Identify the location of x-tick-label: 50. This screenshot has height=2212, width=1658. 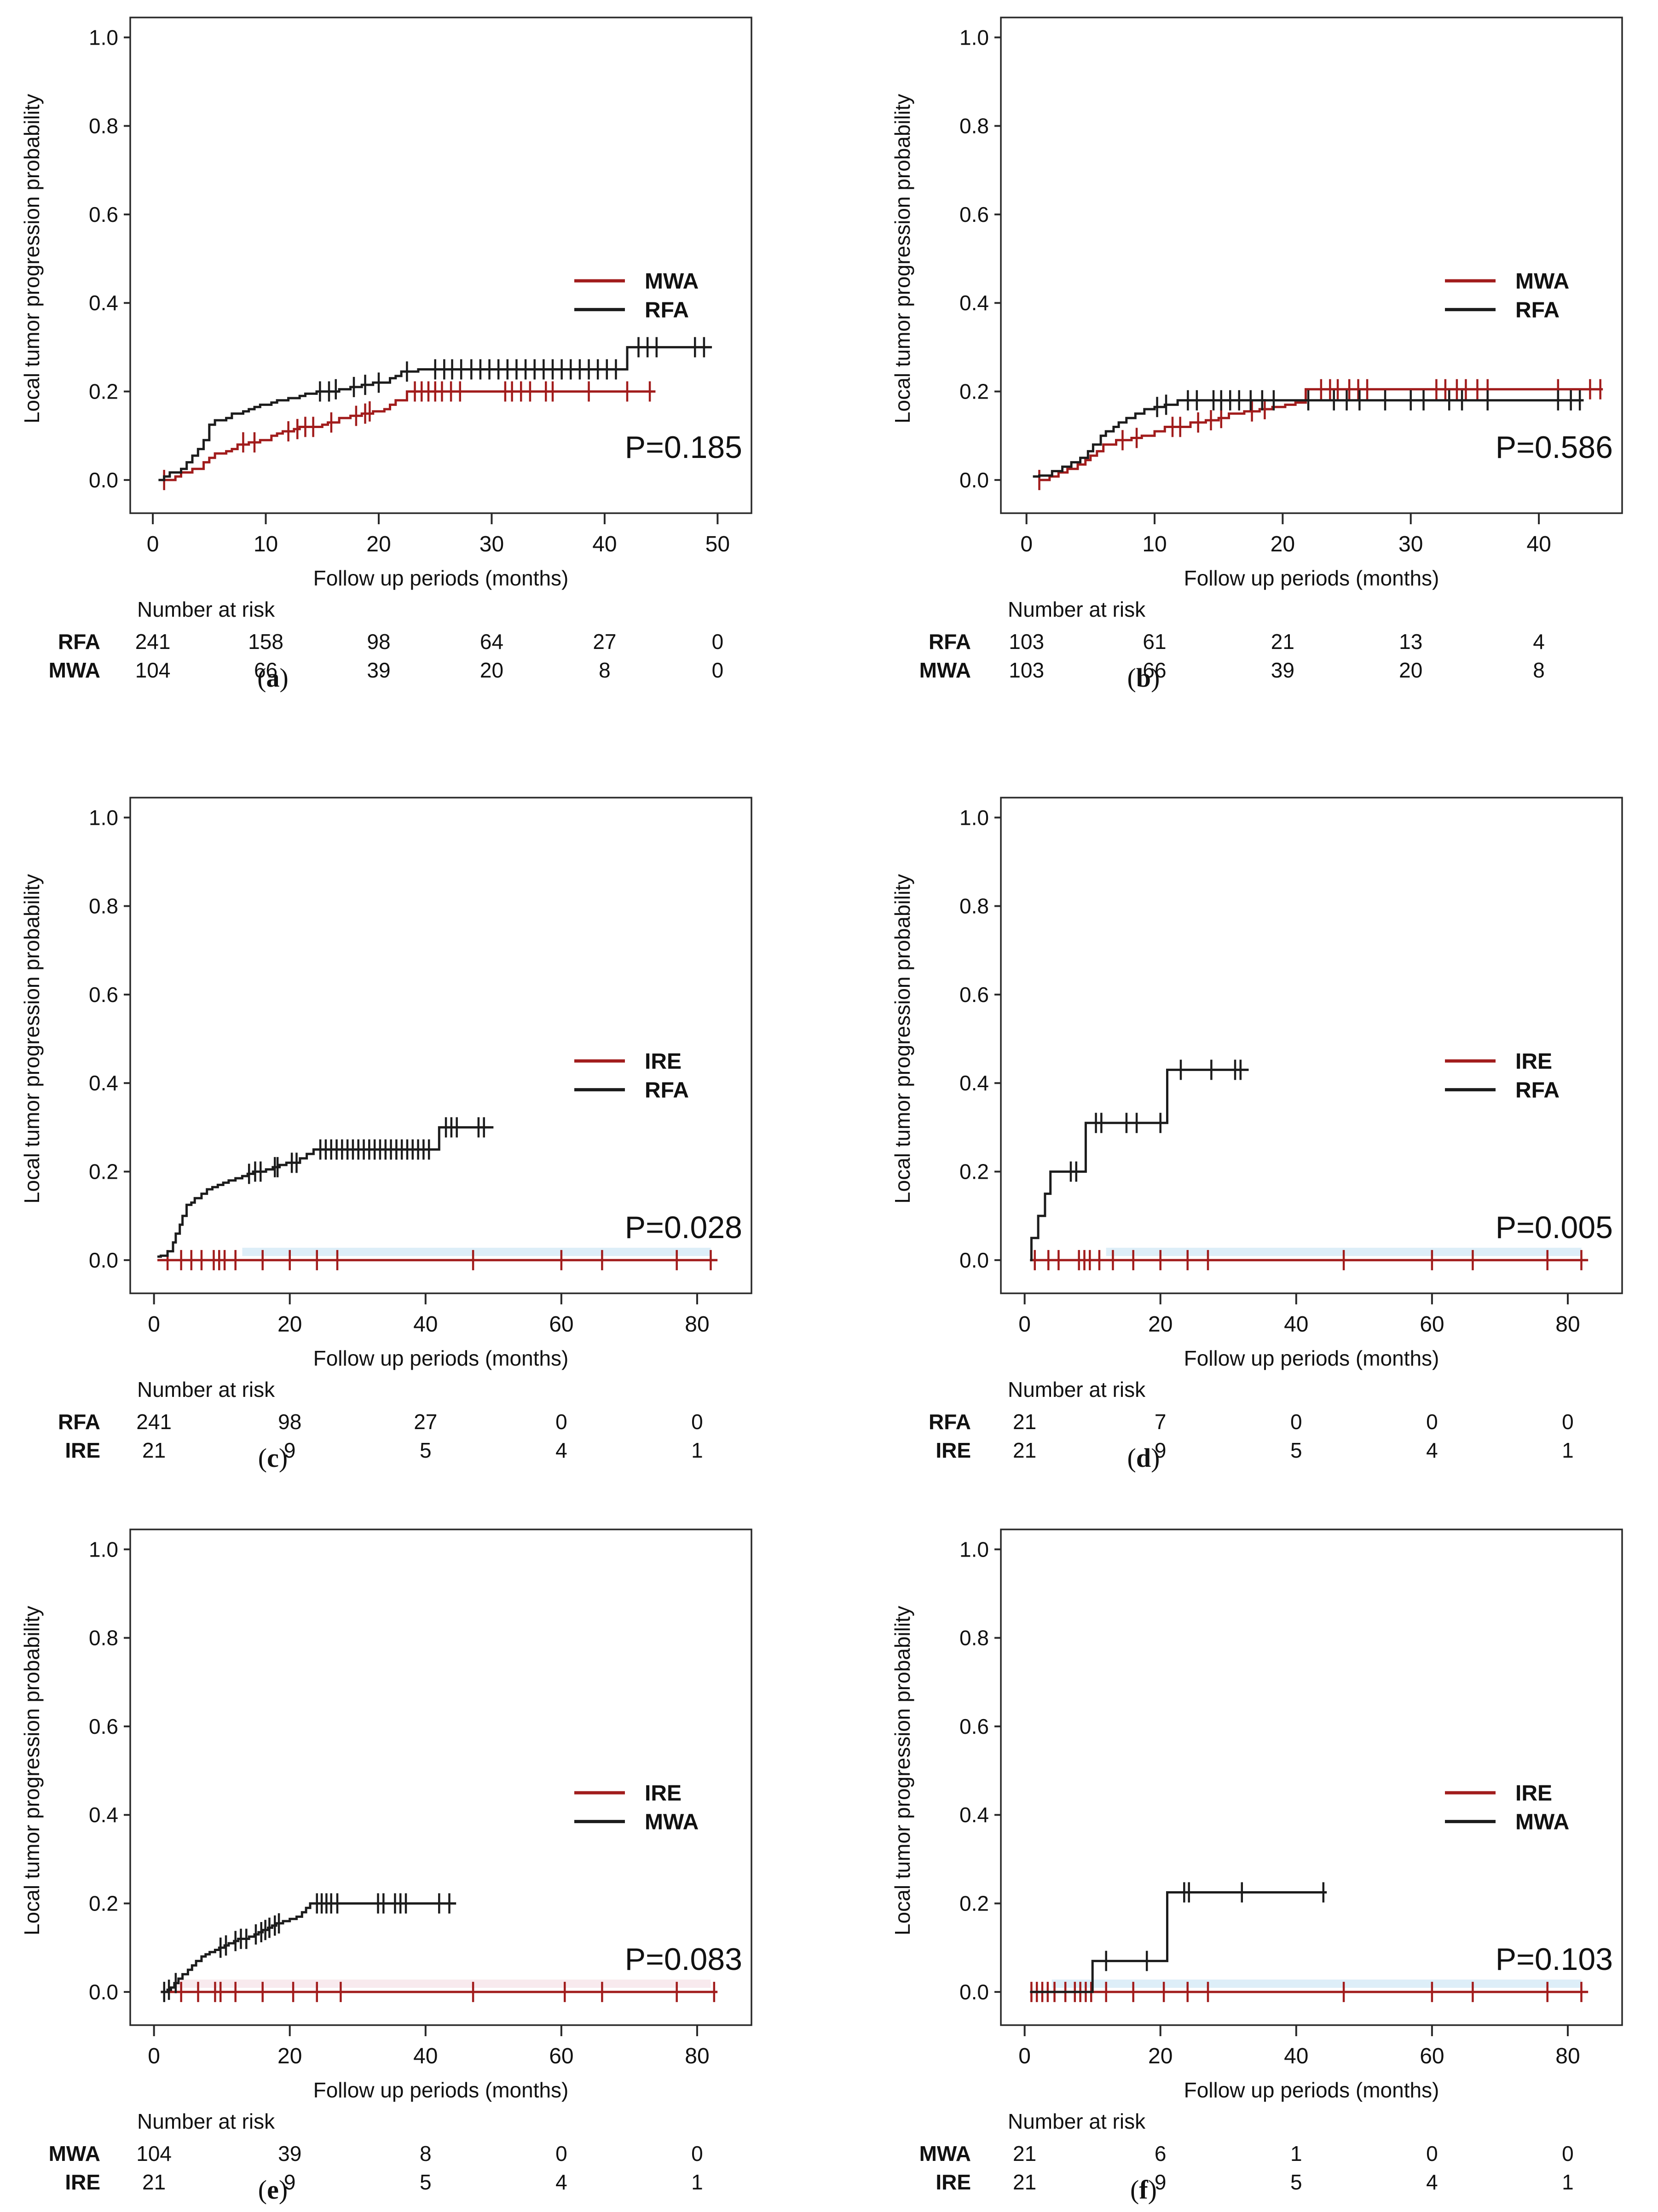
(717, 544).